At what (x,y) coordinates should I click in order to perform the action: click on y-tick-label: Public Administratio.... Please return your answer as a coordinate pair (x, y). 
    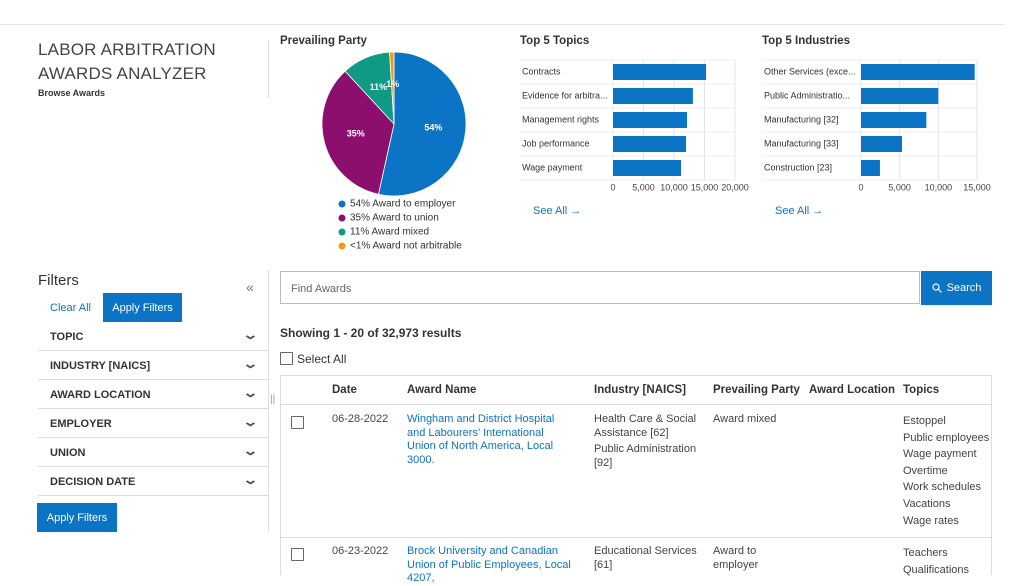
    Looking at the image, I should click on (807, 95).